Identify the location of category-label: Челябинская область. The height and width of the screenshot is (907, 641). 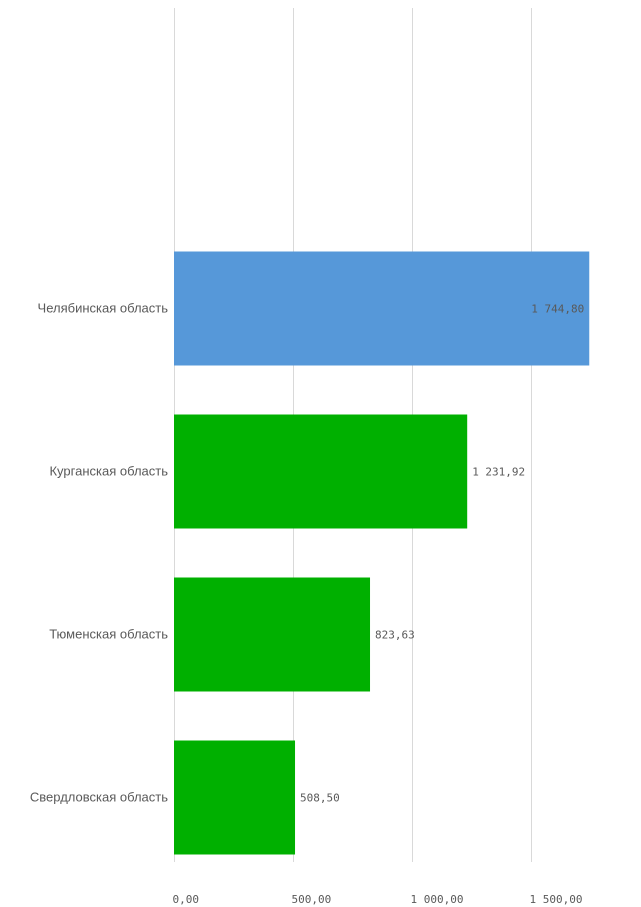
(103, 308).